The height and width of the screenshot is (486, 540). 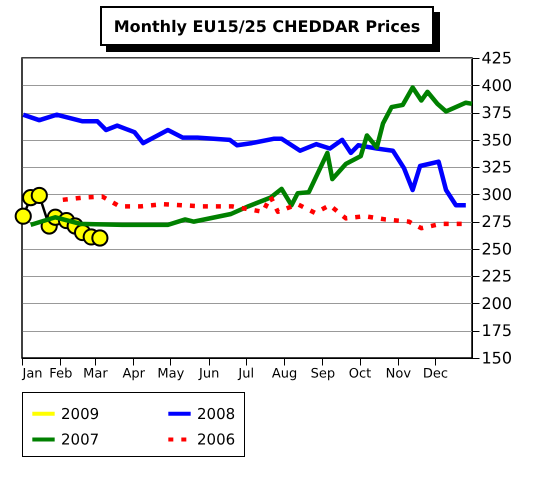 What do you see at coordinates (360, 374) in the screenshot?
I see `x-tick-label: Oct` at bounding box center [360, 374].